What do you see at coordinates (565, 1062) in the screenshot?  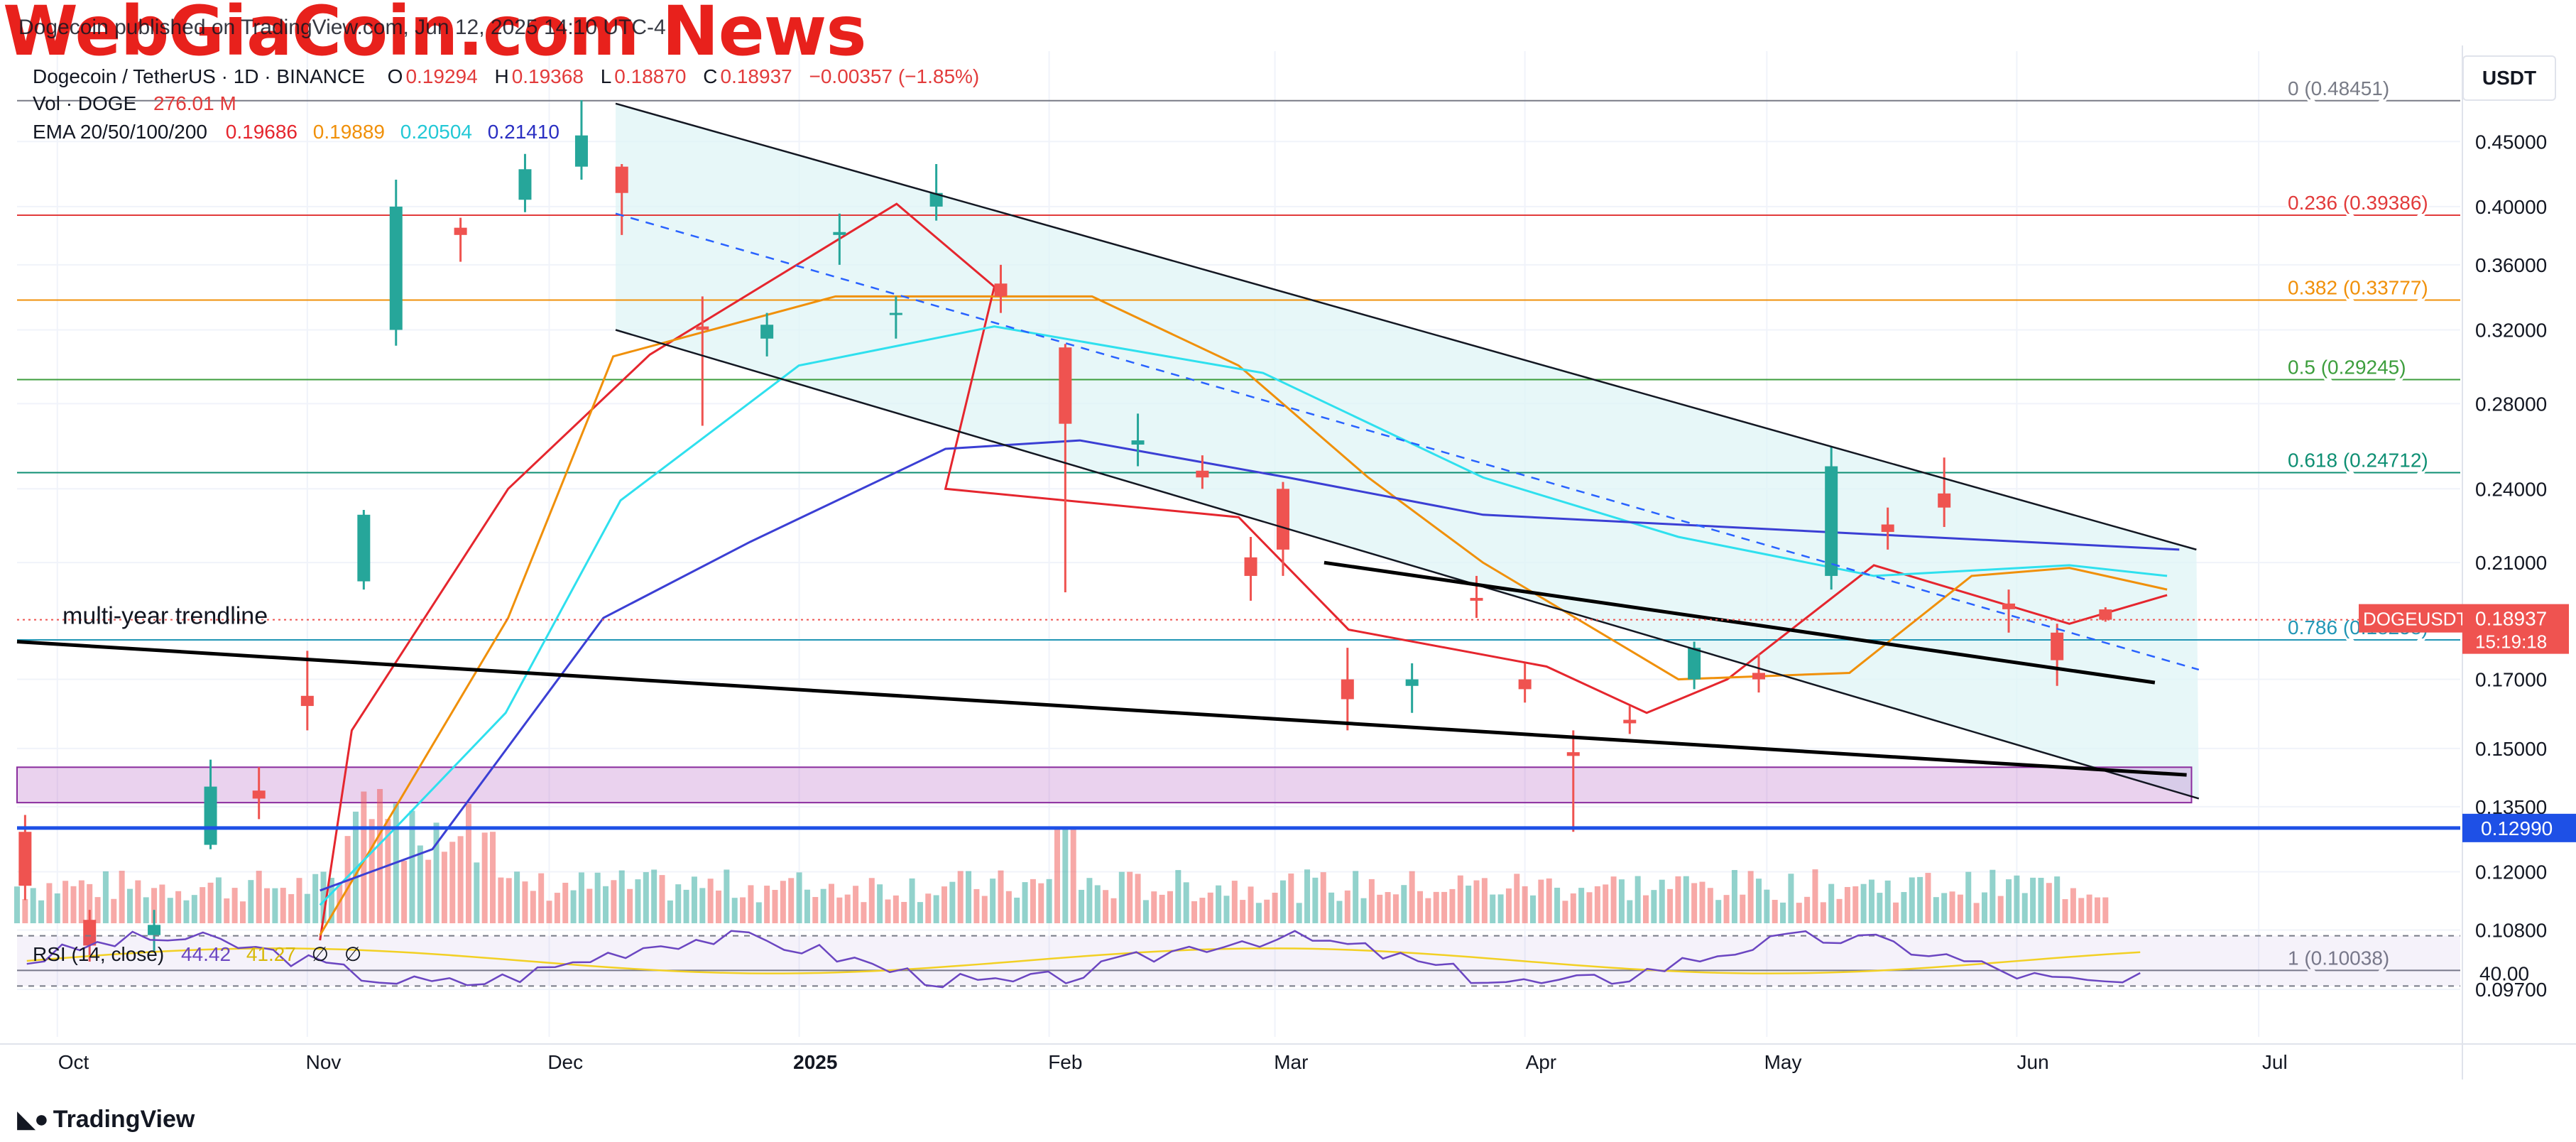 I see `time-tick-Dec: Dec` at bounding box center [565, 1062].